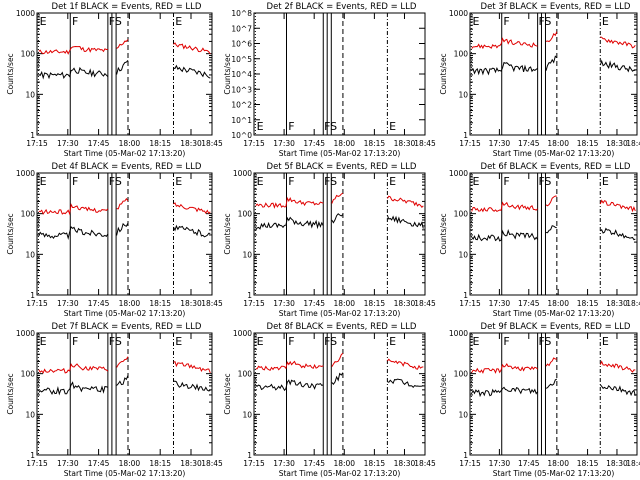  What do you see at coordinates (241, 13) in the screenshot?
I see `y-tick-label: 10^8` at bounding box center [241, 13].